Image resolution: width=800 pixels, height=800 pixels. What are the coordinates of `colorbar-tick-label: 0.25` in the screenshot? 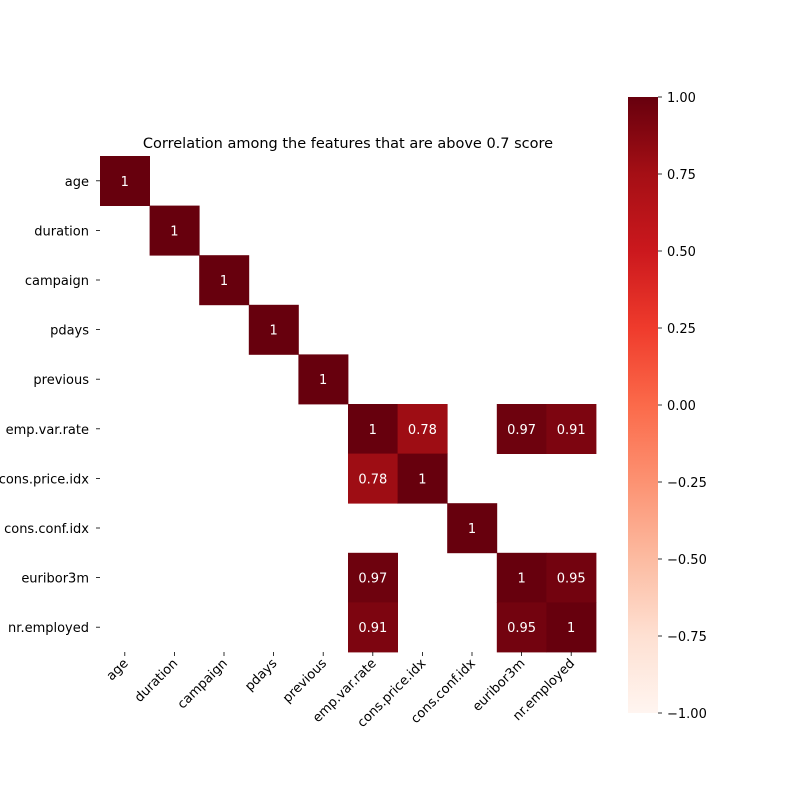 It's located at (681, 329).